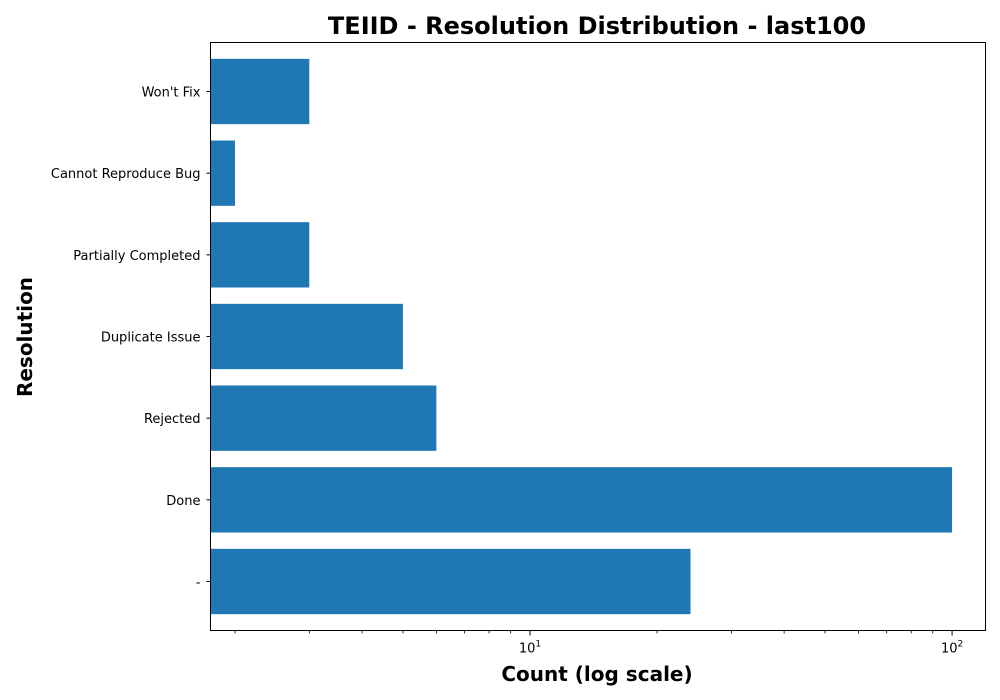  Describe the element at coordinates (598, 643) in the screenshot. I see `x-axis-ticks: 10¹ 10²` at that location.